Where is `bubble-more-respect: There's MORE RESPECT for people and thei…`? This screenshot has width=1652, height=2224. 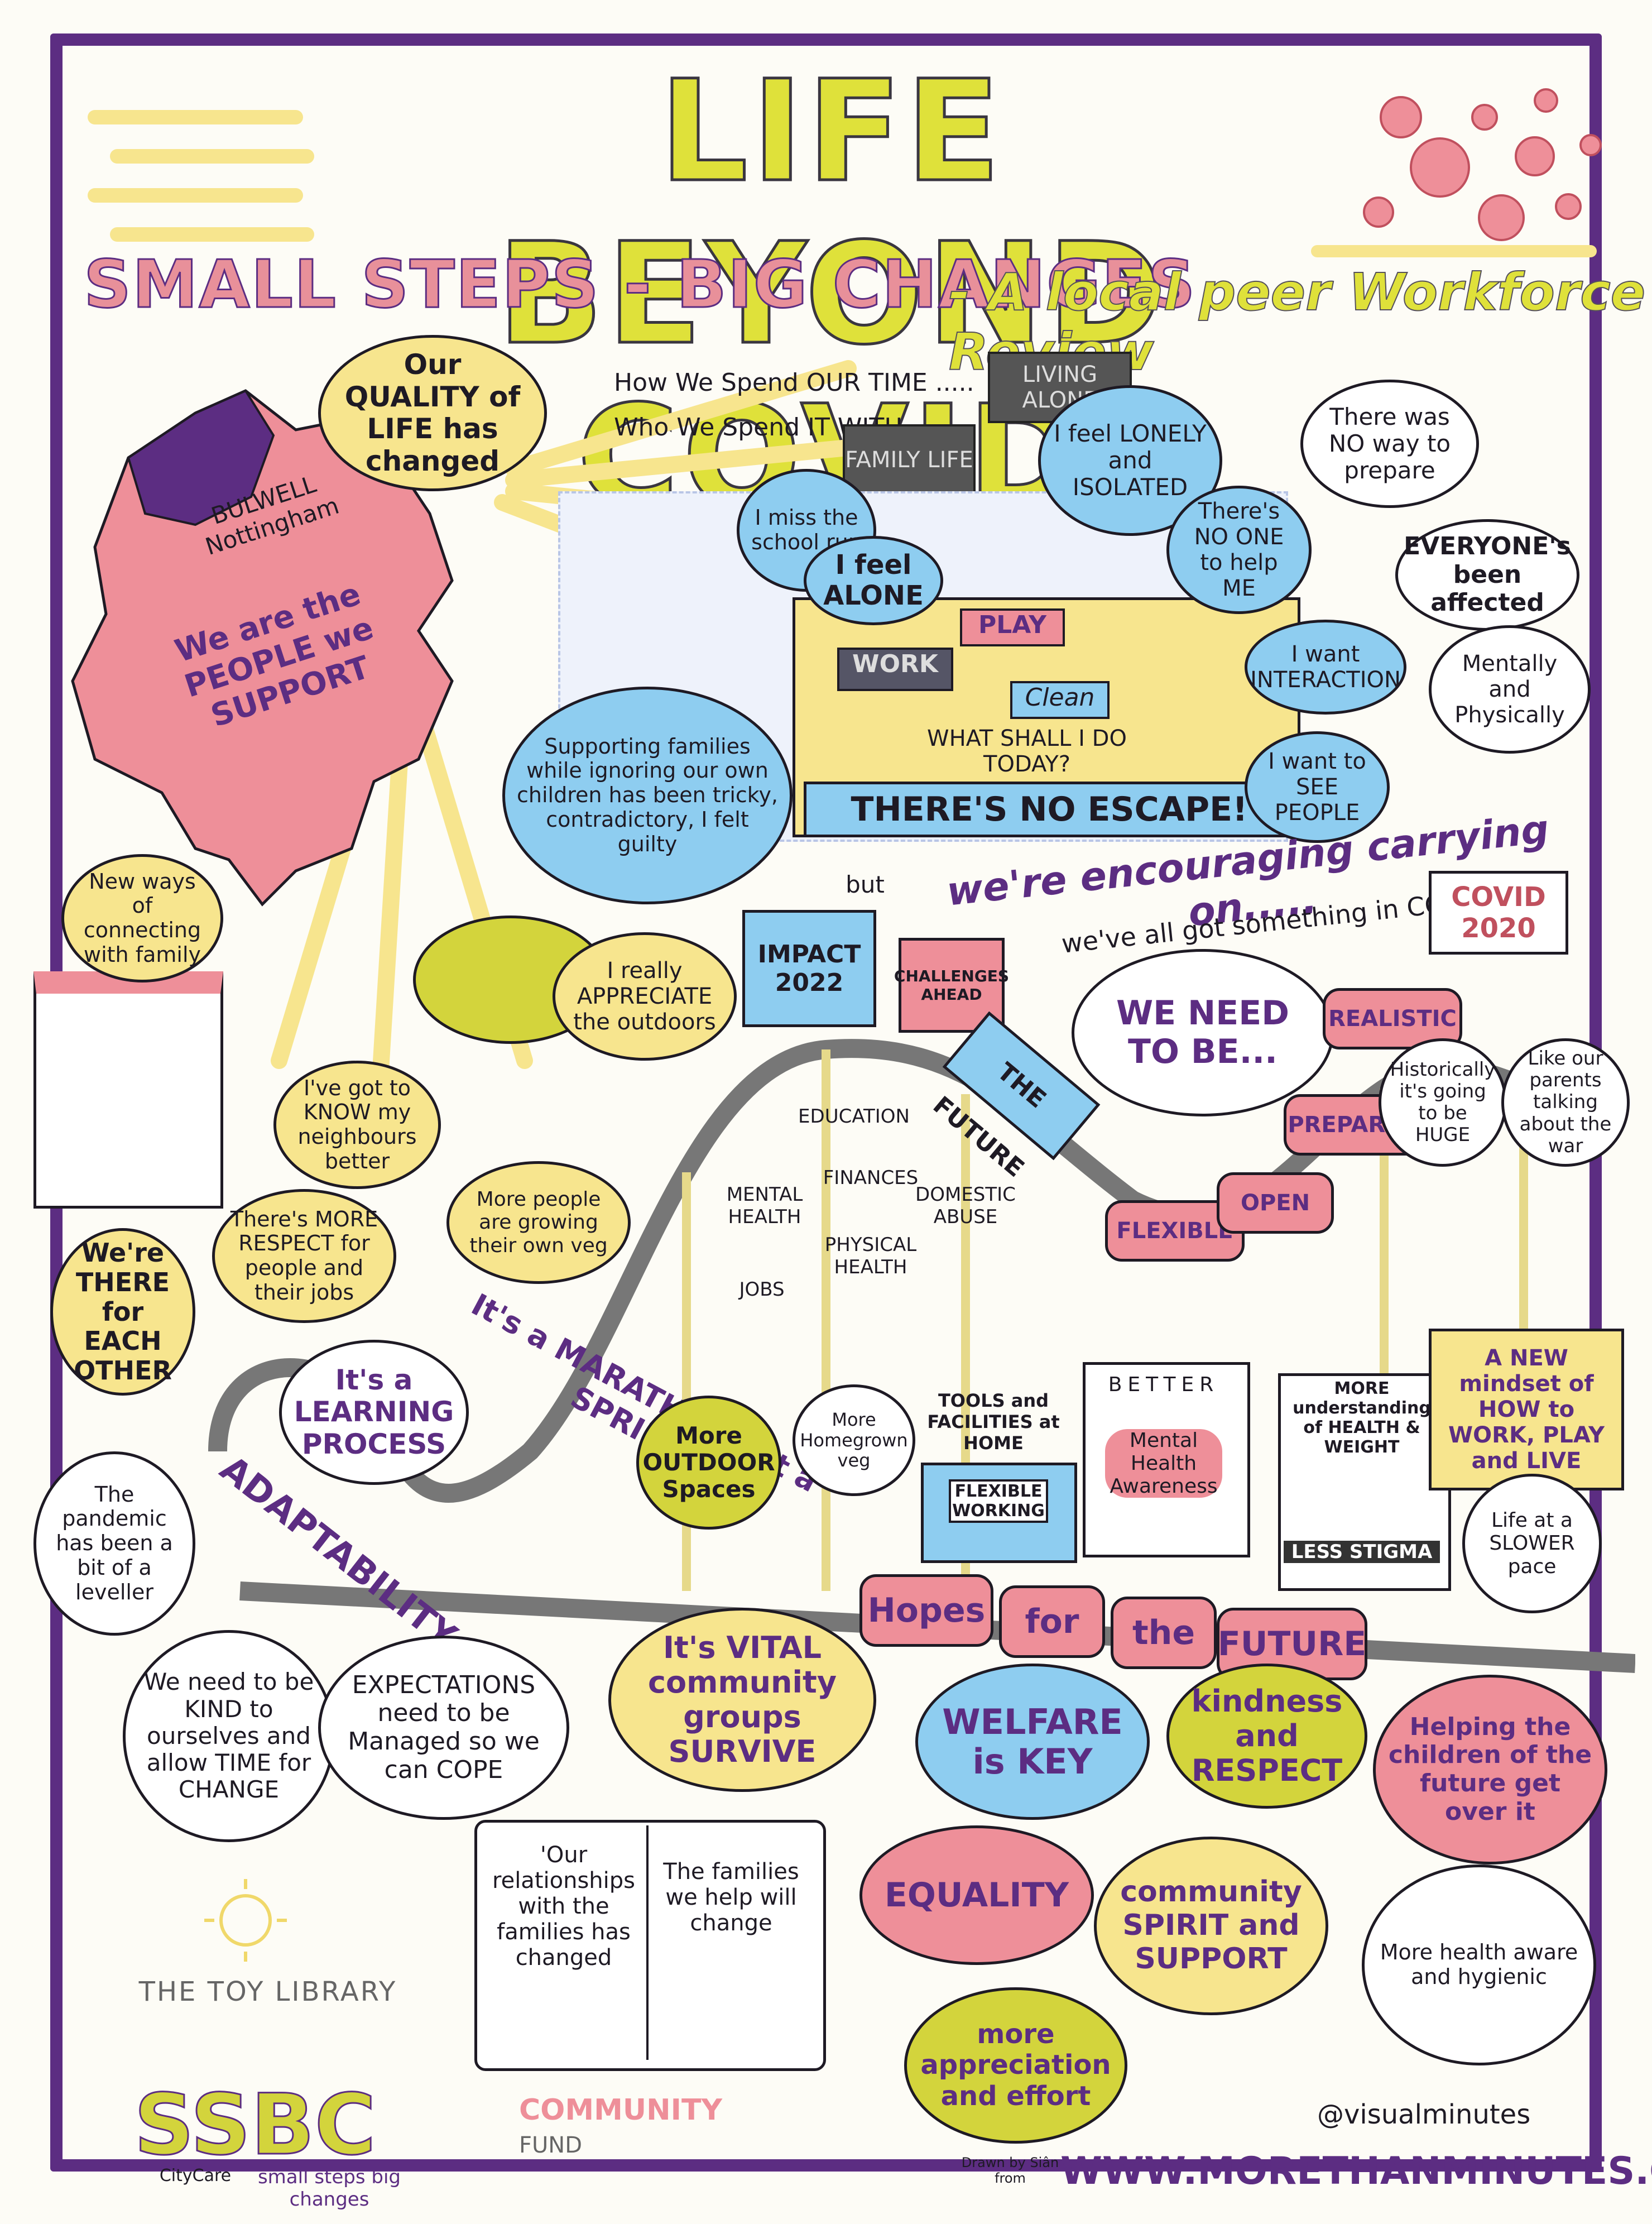 bubble-more-respect: There's MORE RESPECT for people and thei… is located at coordinates (304, 1256).